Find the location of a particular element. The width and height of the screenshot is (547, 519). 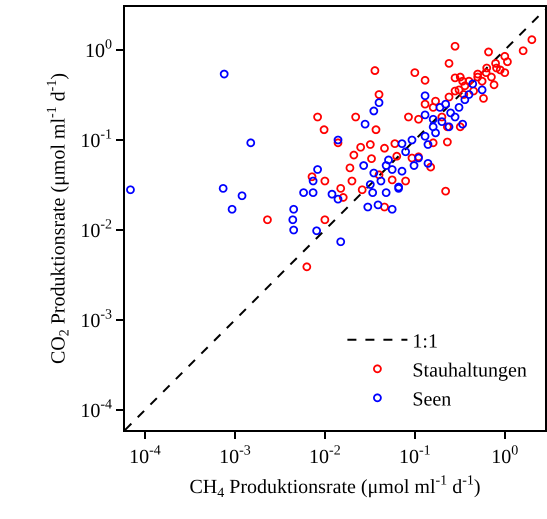

x-tick-label: 10$^{-2}$ is located at coordinates (325, 456).